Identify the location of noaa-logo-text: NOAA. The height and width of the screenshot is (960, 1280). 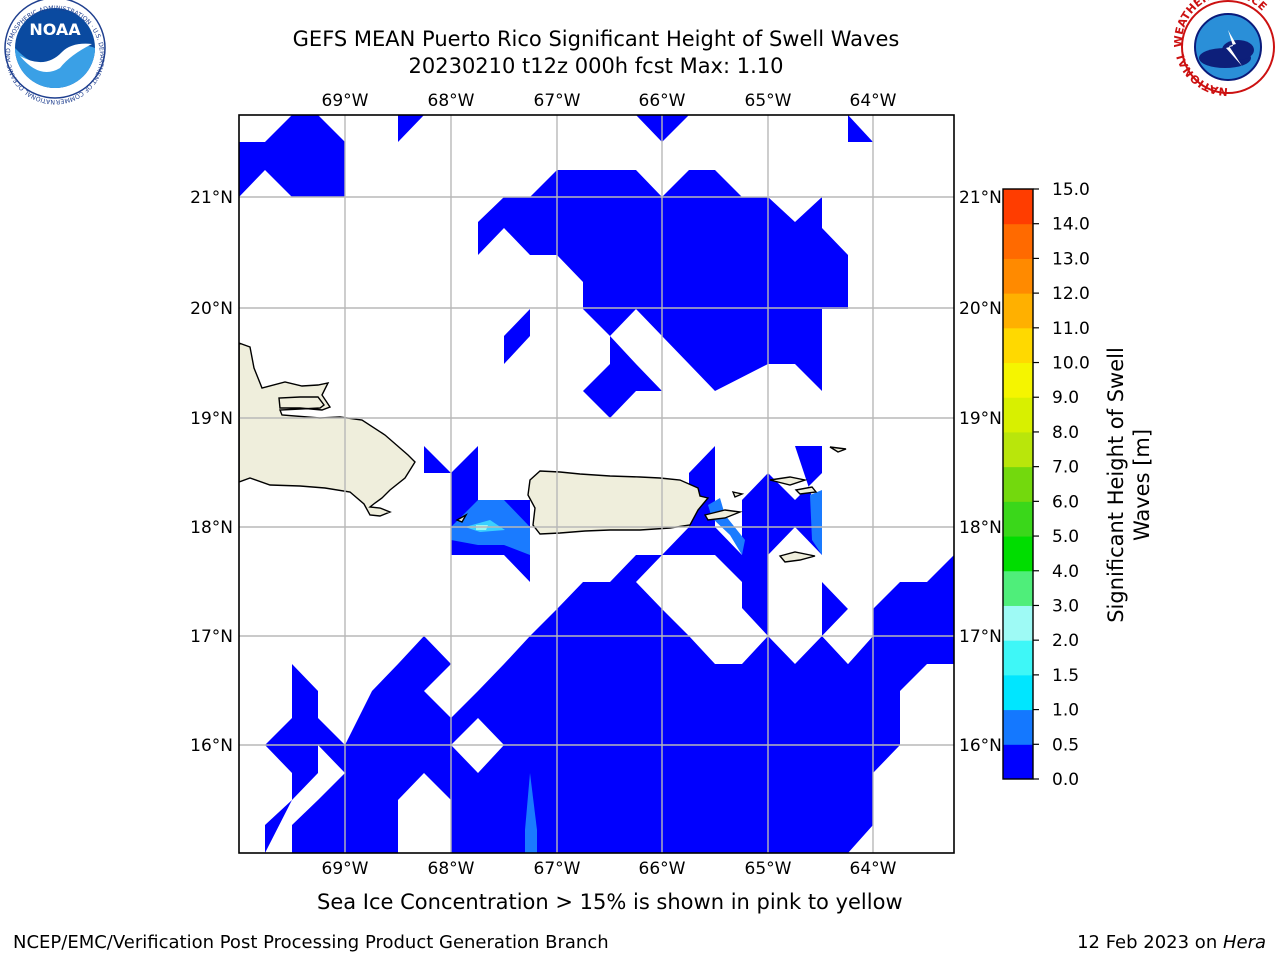
(55, 29).